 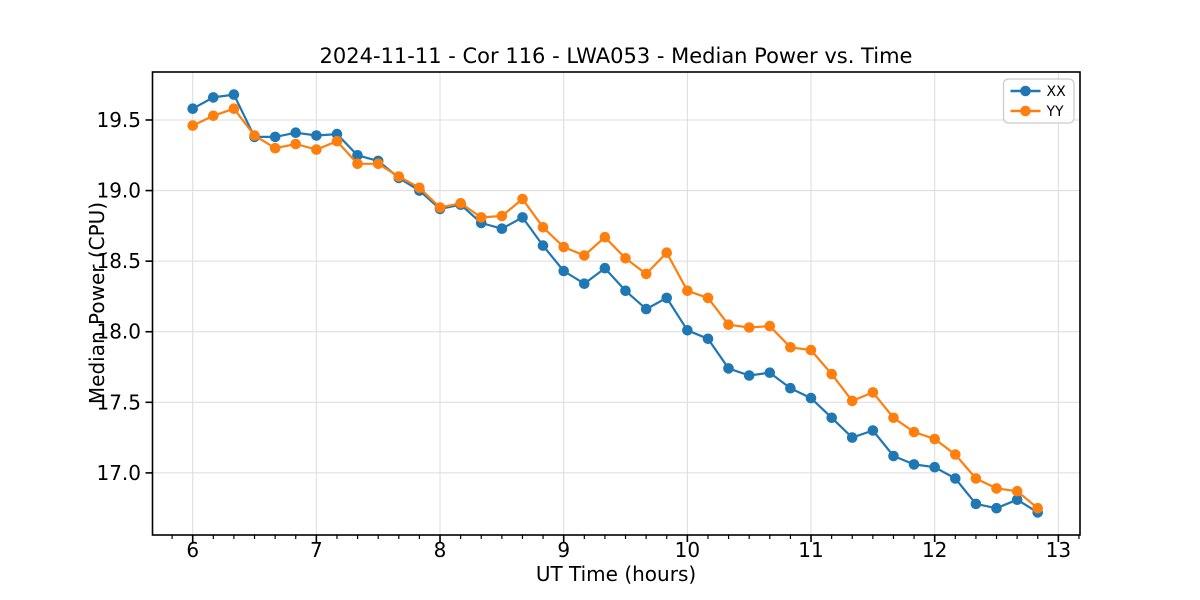 What do you see at coordinates (118, 261) in the screenshot?
I see `y-tick-label: 18.5` at bounding box center [118, 261].